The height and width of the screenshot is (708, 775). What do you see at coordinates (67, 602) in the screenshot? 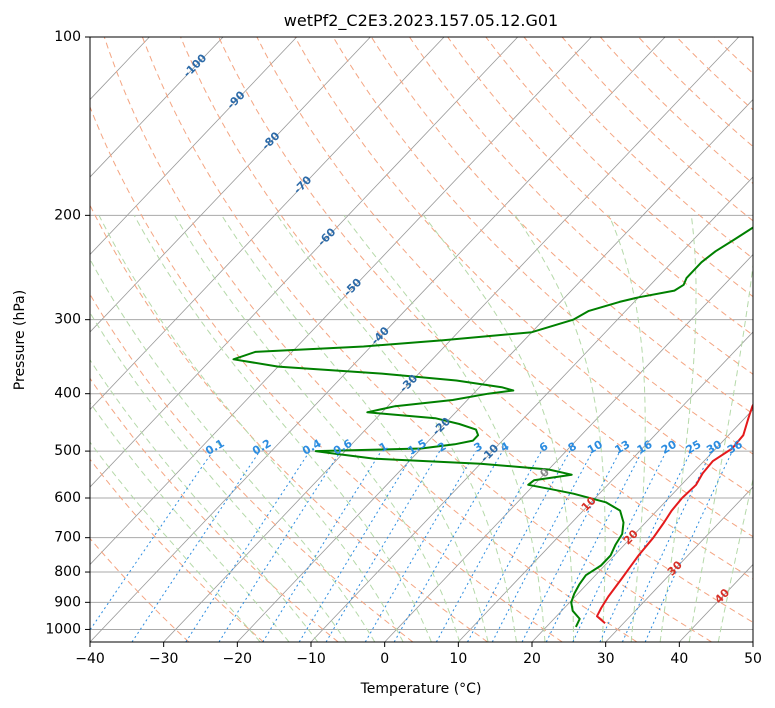
I see `y-tick-label: 900` at bounding box center [67, 602].